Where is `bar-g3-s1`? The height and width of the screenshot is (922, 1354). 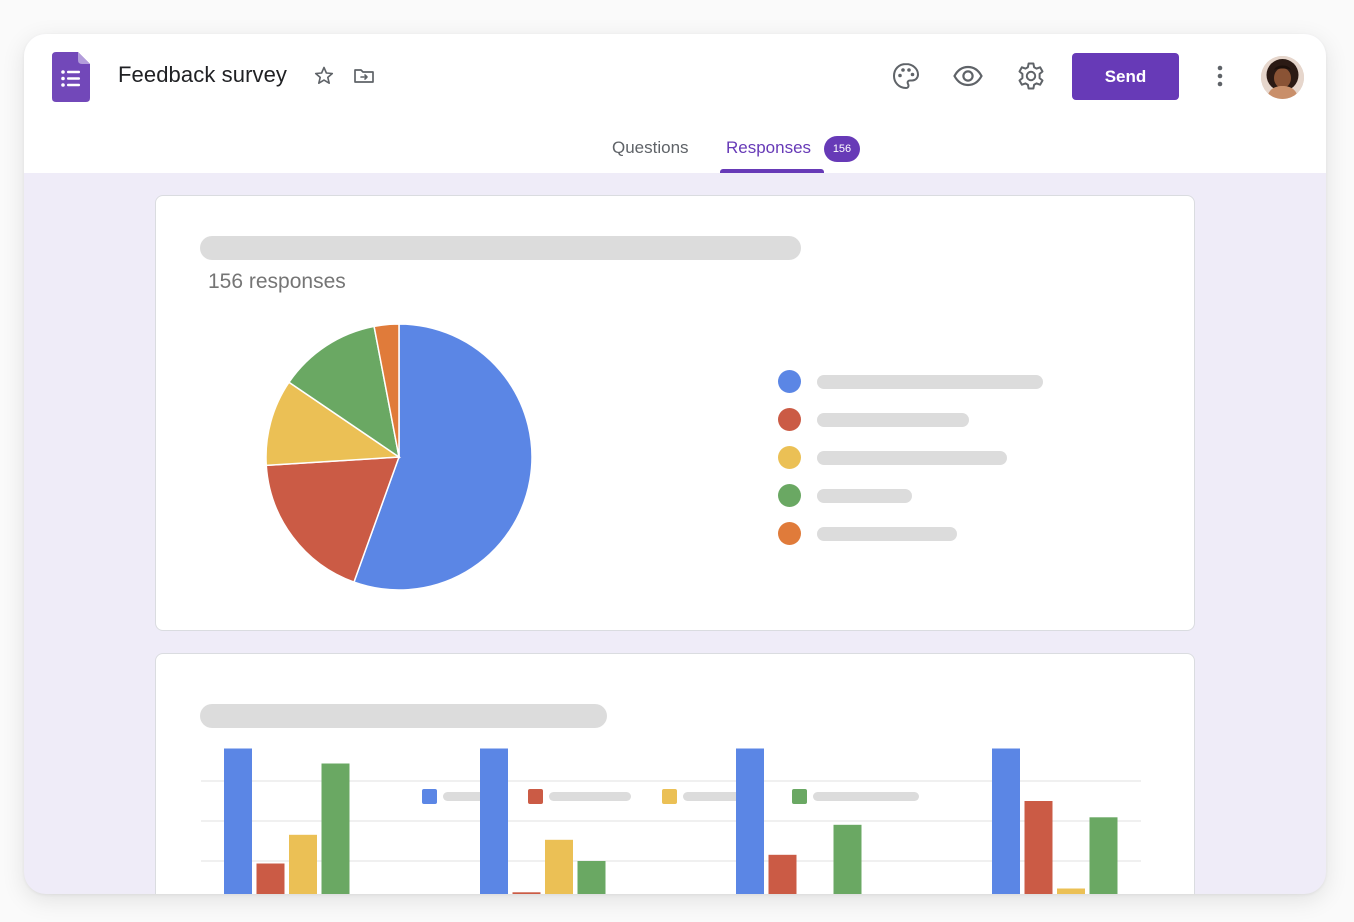 bar-g3-s1 is located at coordinates (750, 821).